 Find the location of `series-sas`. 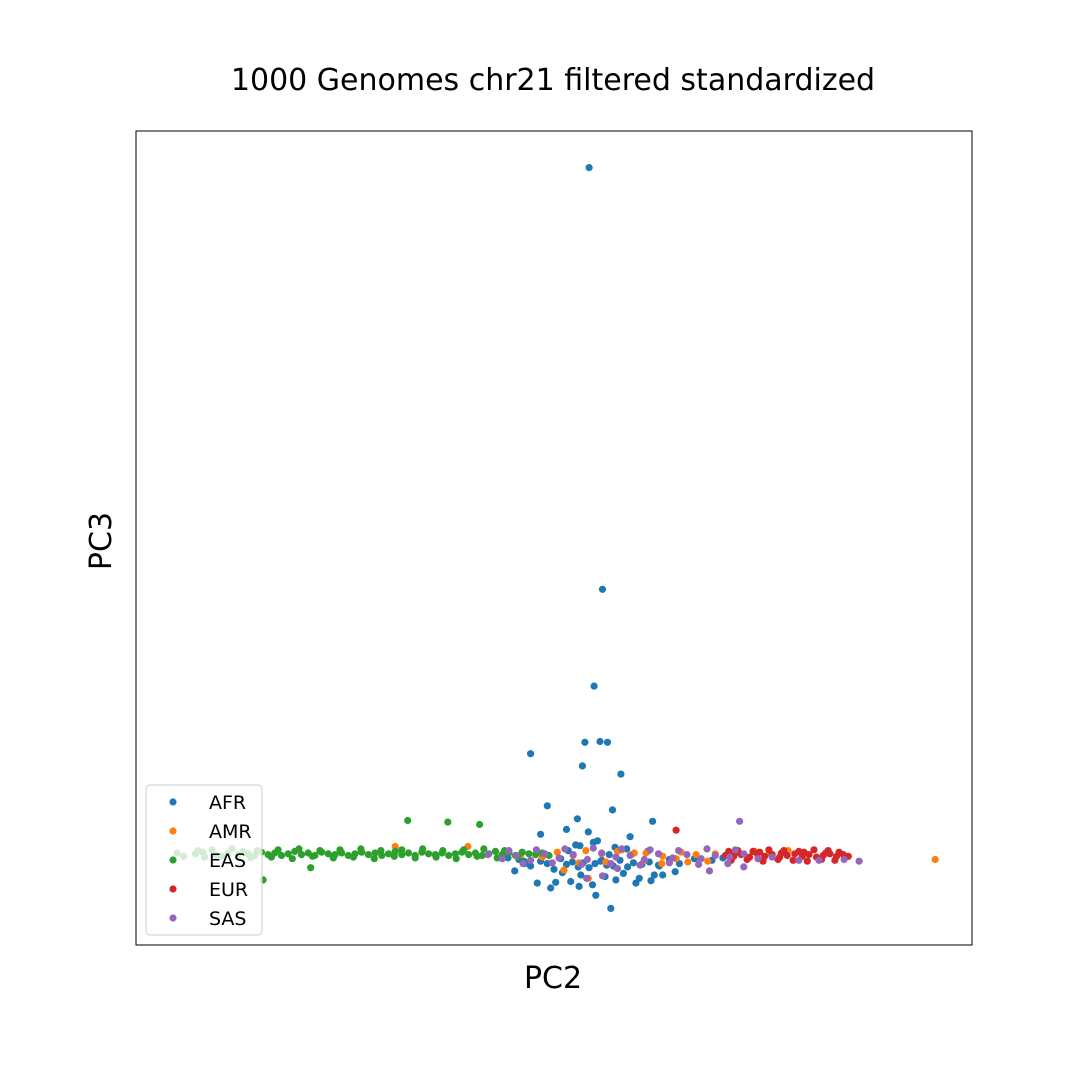

series-sas is located at coordinates (673, 849).